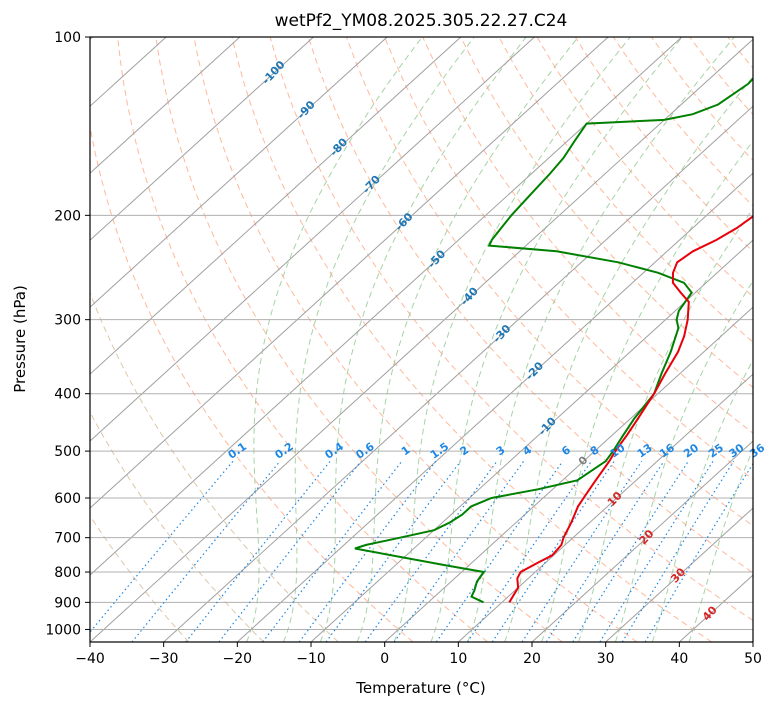 Image resolution: width=775 pixels, height=708 pixels. Describe the element at coordinates (67, 603) in the screenshot. I see `y-tick-label: 900` at that location.